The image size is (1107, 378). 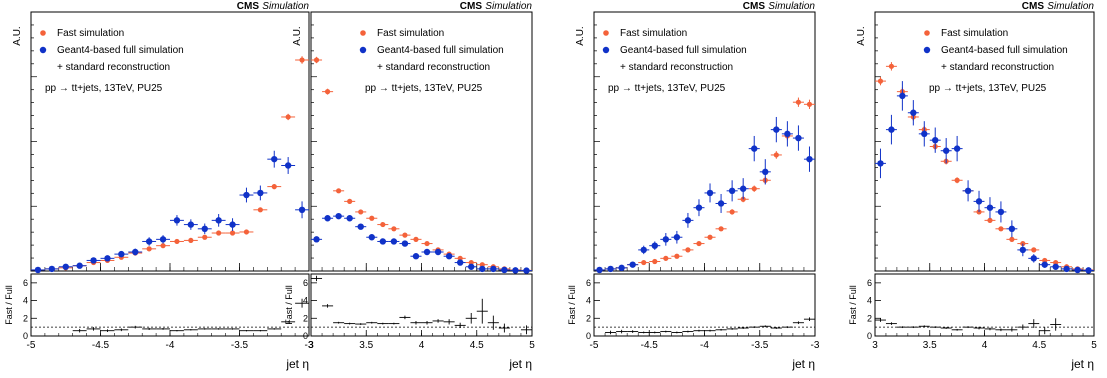 I want to click on ratio-y-tick-label: 4, so click(x=588, y=301).